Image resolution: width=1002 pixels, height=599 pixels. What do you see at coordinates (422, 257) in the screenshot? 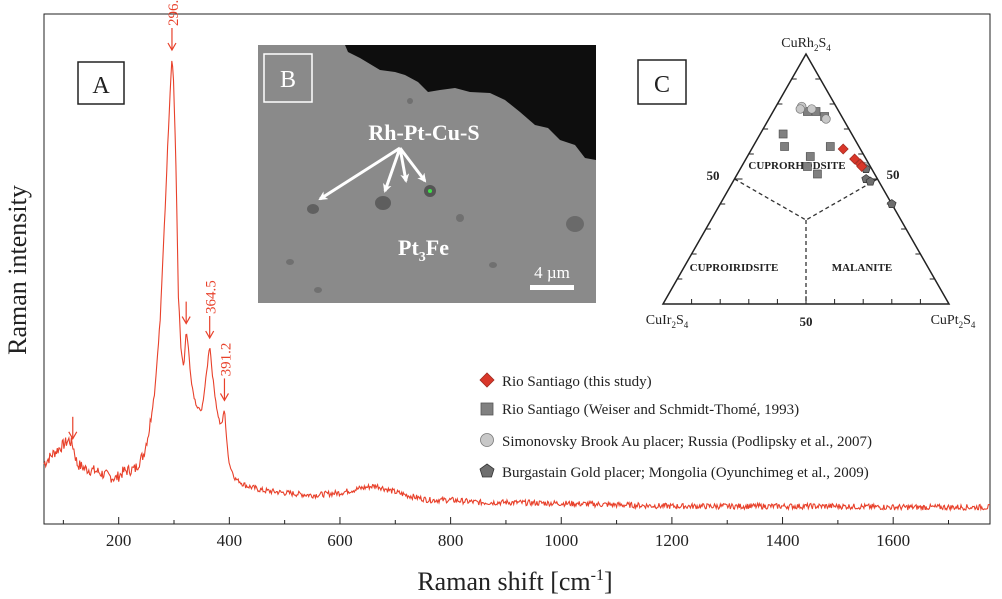
I see `matrix-label-subscript: 3` at bounding box center [422, 257].